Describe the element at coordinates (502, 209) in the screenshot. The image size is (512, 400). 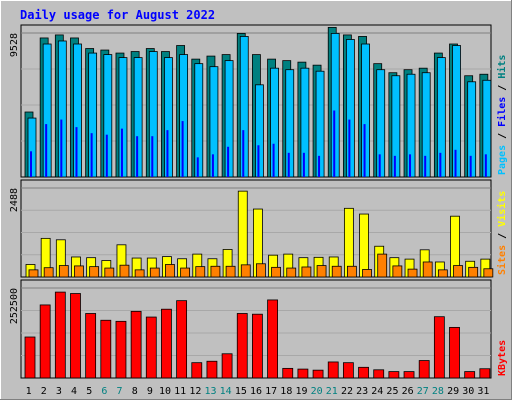
I see `legend-entry-visits: Visits` at that location.